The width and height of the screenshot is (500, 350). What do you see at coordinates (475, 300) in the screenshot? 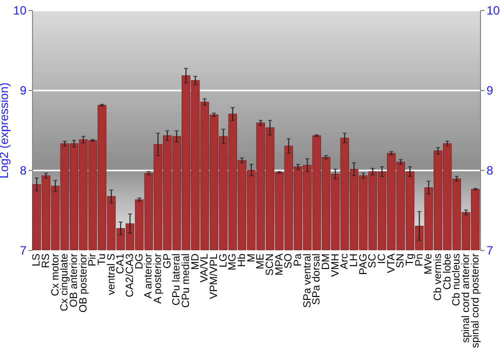
I see `x-tick-label: spinal cord posterior` at bounding box center [475, 300].